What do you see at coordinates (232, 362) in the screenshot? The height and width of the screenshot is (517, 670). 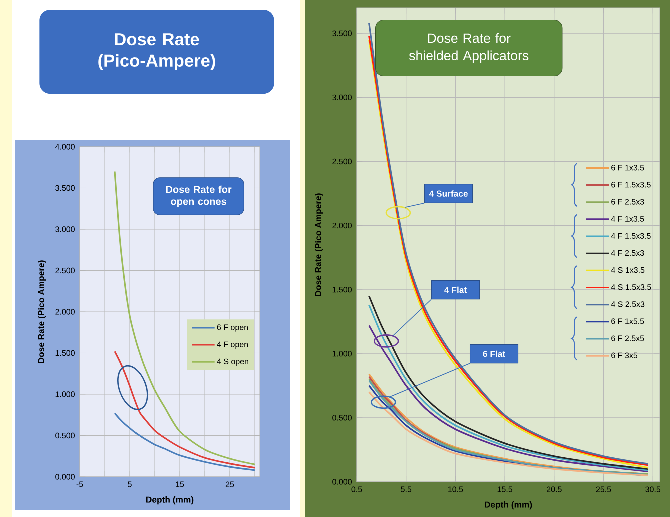 I see `legend-label: 4 S open` at bounding box center [232, 362].